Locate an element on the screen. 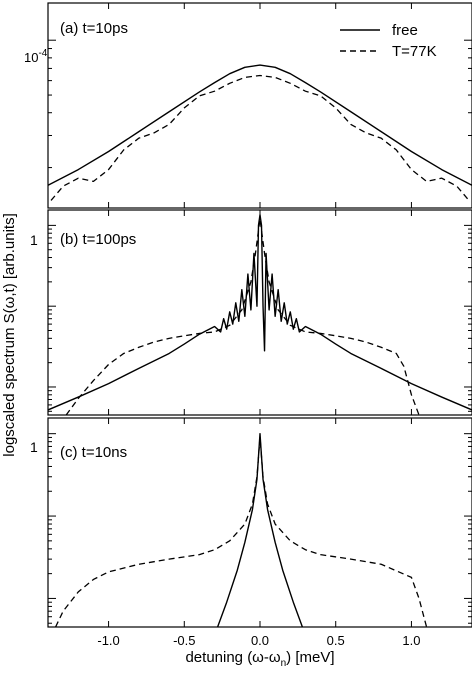  x-tick-label: -1.0 is located at coordinates (108, 640).